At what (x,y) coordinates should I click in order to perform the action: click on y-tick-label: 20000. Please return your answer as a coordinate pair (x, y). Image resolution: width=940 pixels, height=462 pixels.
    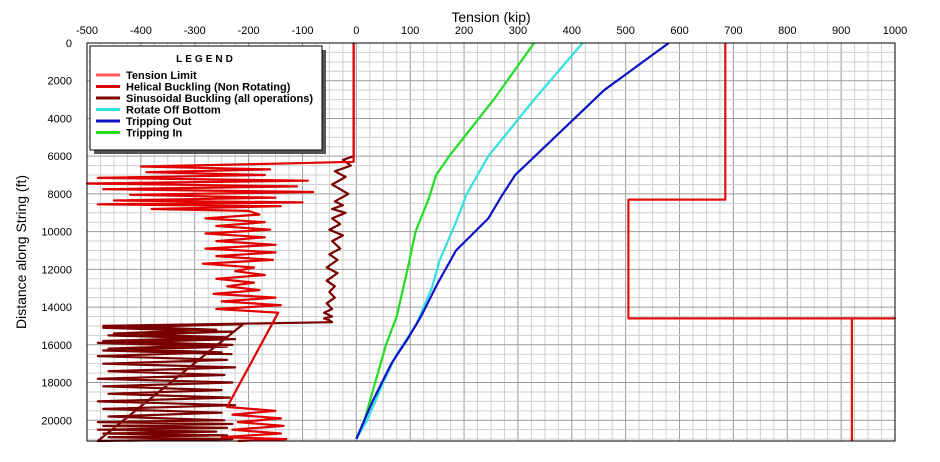
    Looking at the image, I should click on (56, 421).